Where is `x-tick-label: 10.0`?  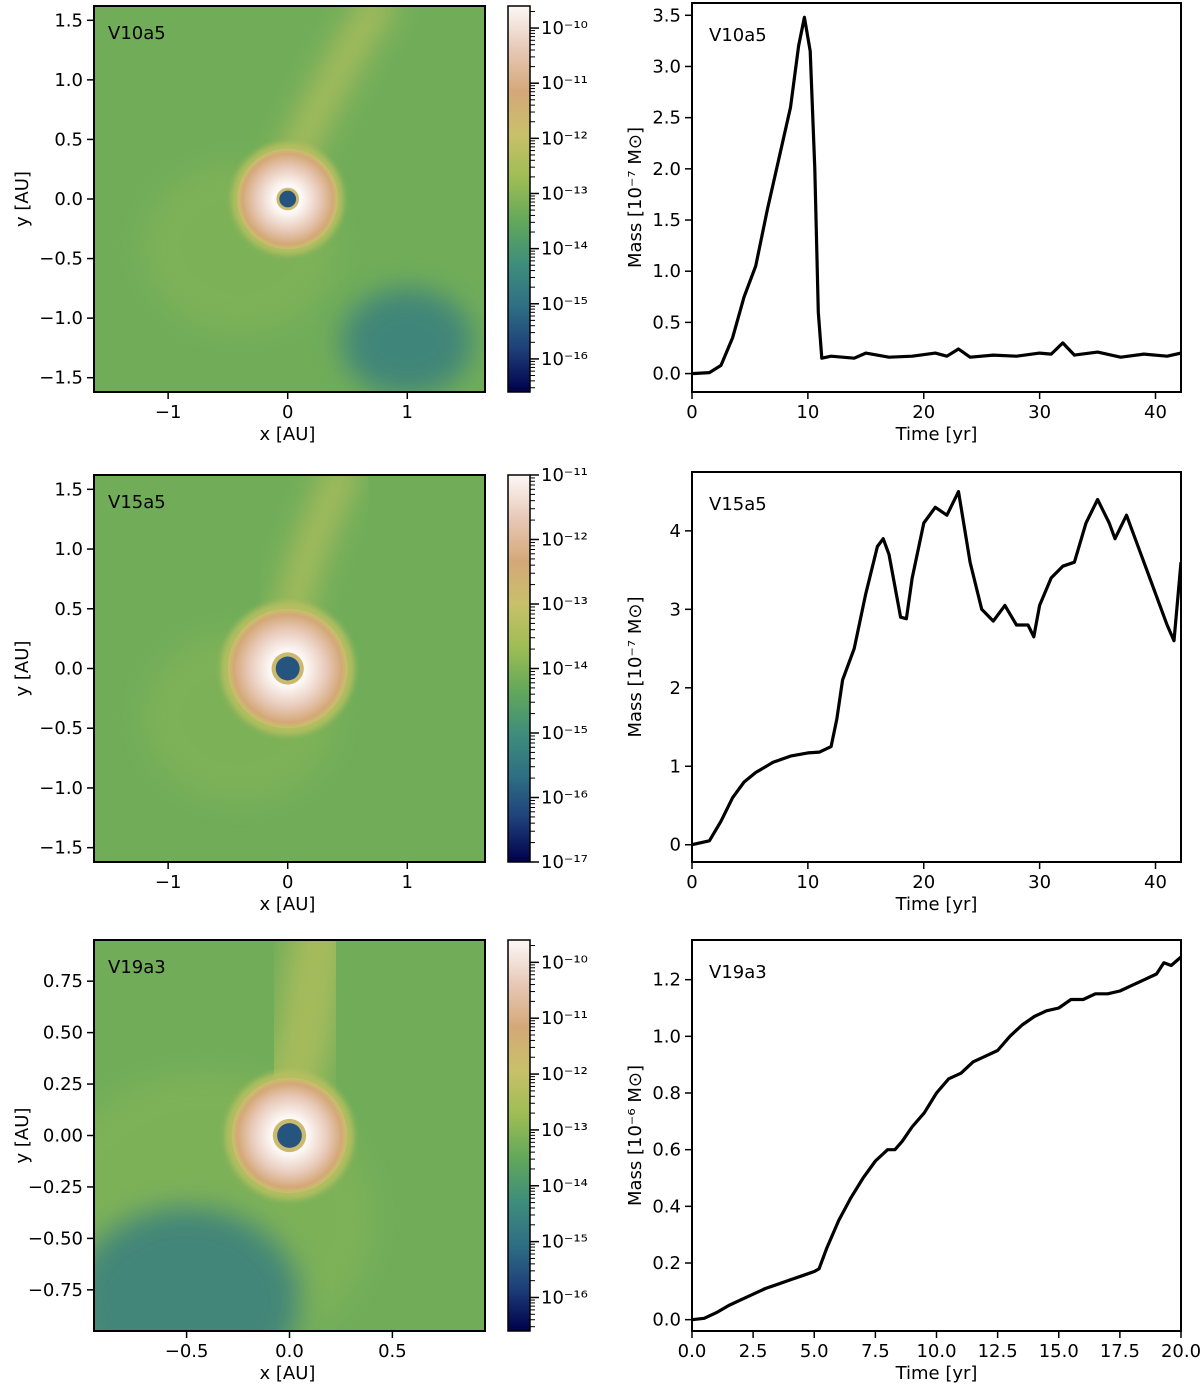 x-tick-label: 10.0 is located at coordinates (936, 1351).